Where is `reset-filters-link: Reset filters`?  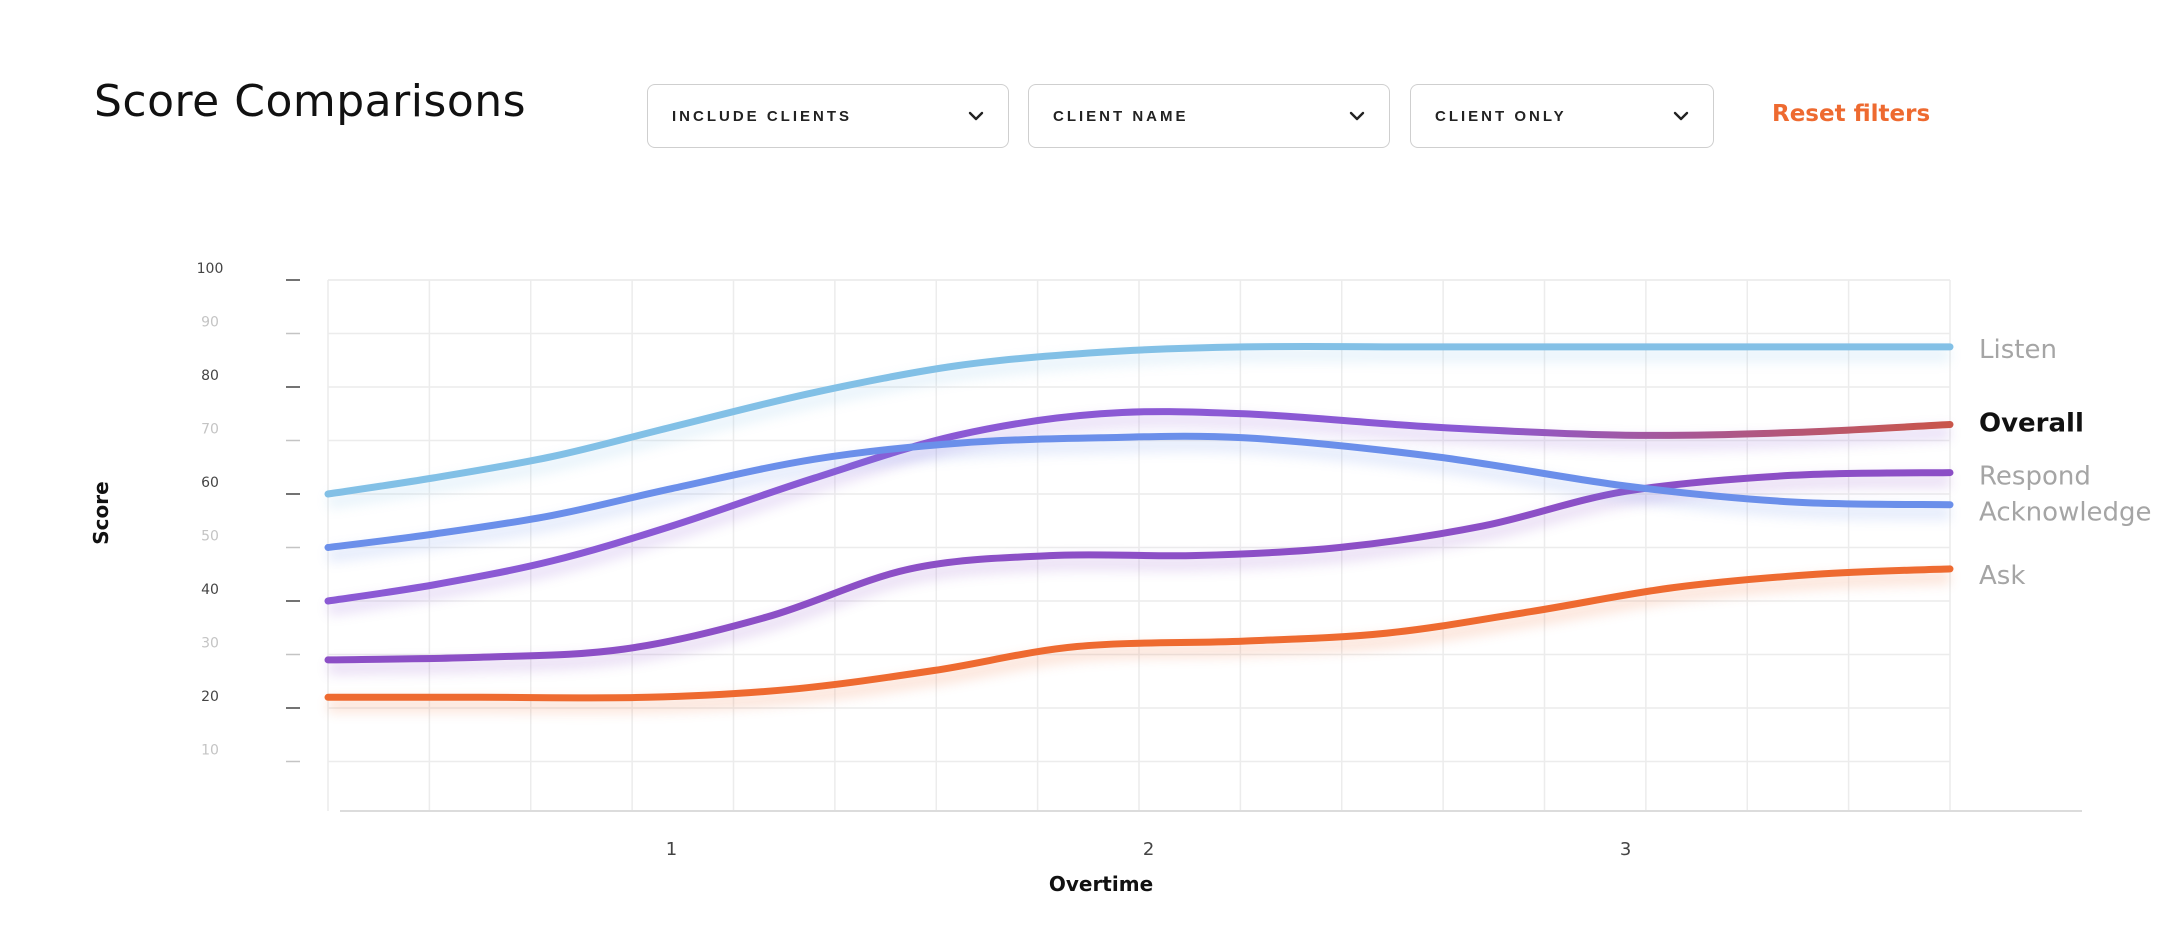 reset-filters-link: Reset filters is located at coordinates (1851, 114).